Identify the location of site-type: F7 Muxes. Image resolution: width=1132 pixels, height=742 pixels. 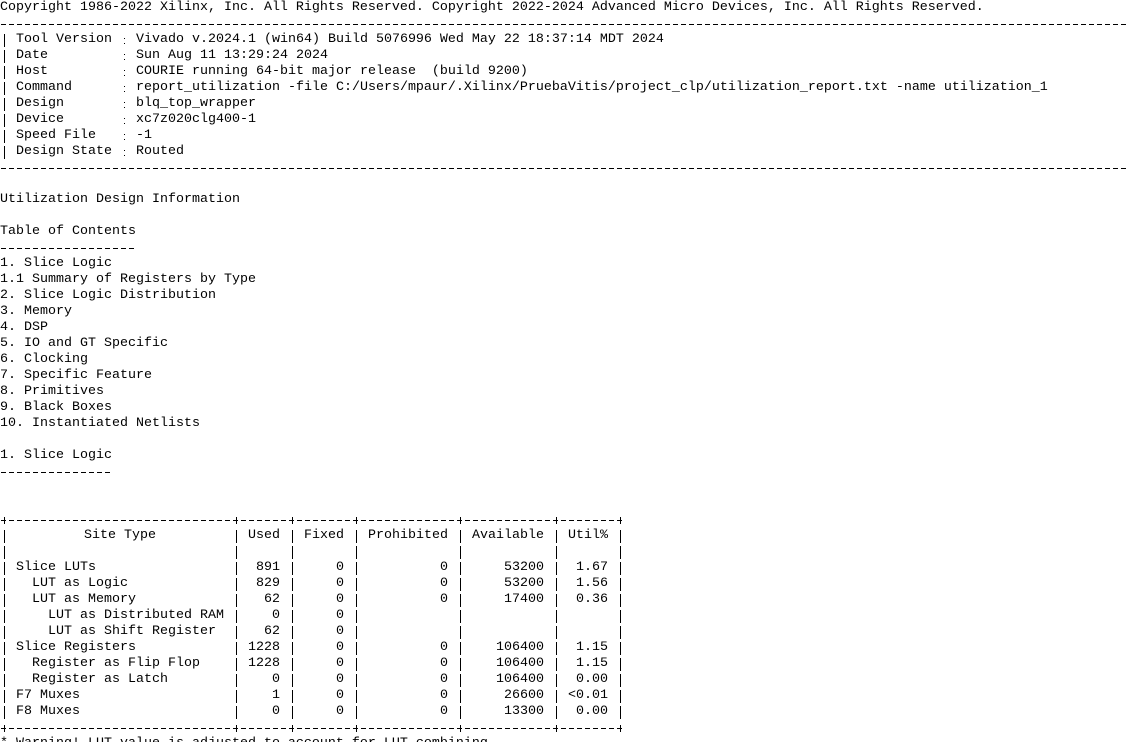
(48, 695).